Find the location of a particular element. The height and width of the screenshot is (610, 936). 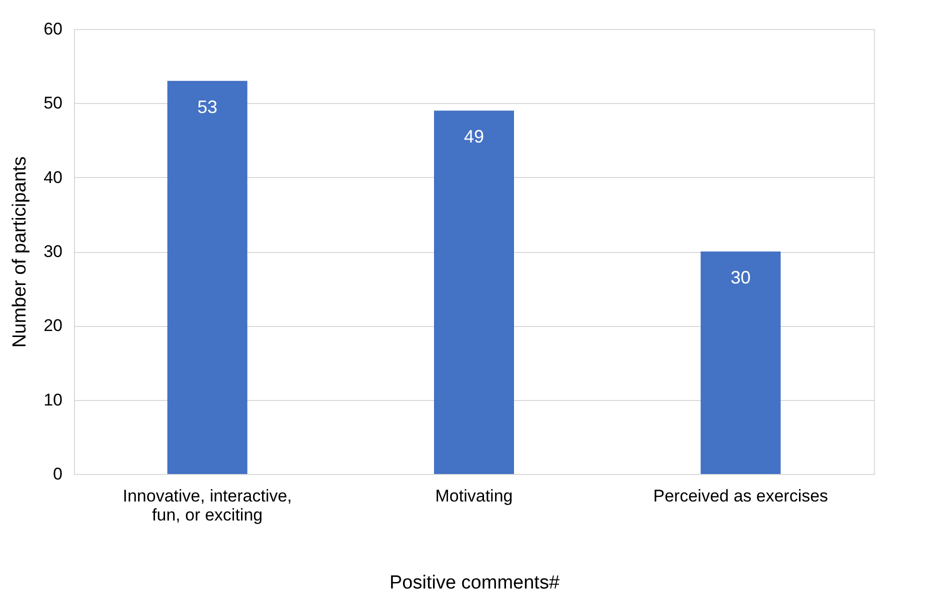

data-label: 53 is located at coordinates (207, 106).